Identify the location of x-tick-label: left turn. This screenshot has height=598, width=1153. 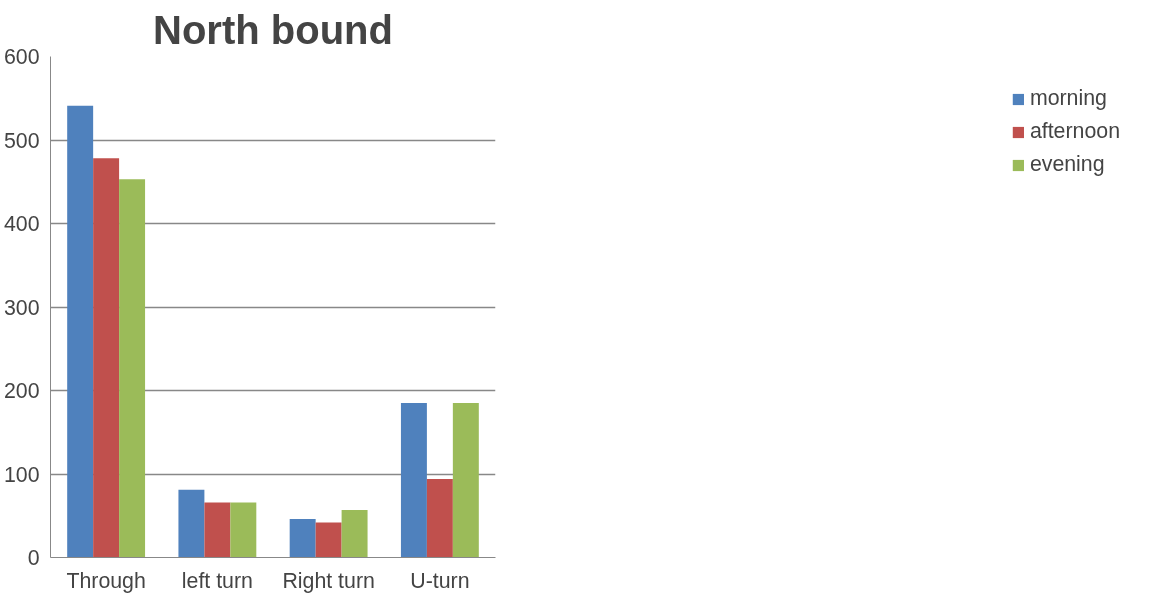
(217, 580).